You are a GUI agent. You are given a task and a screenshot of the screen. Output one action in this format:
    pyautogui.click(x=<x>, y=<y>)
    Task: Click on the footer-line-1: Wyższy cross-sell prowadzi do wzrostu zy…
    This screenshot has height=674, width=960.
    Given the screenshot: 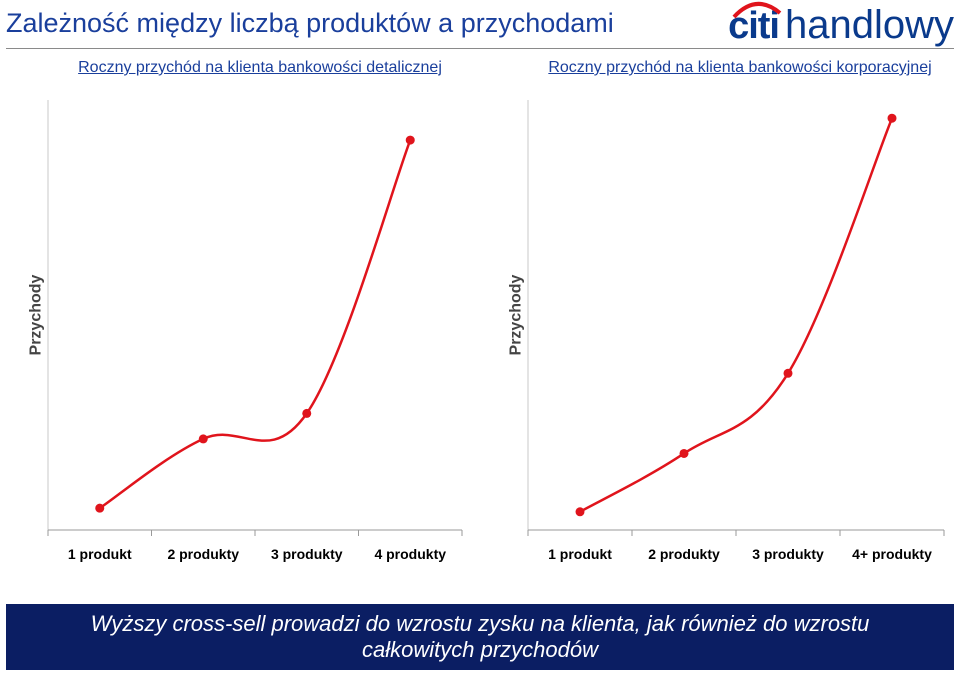 What is the action you would take?
    pyautogui.click(x=480, y=623)
    